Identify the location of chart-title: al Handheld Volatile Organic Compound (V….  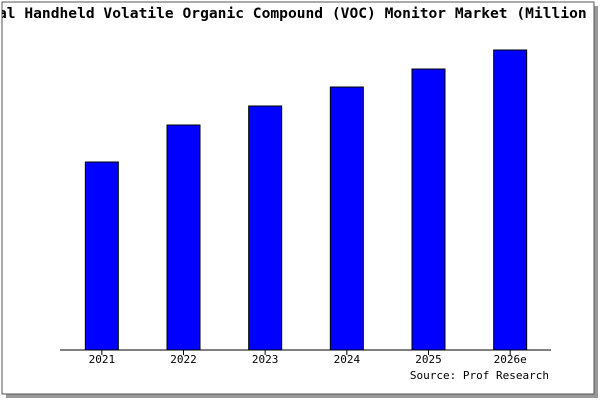
(293, 13).